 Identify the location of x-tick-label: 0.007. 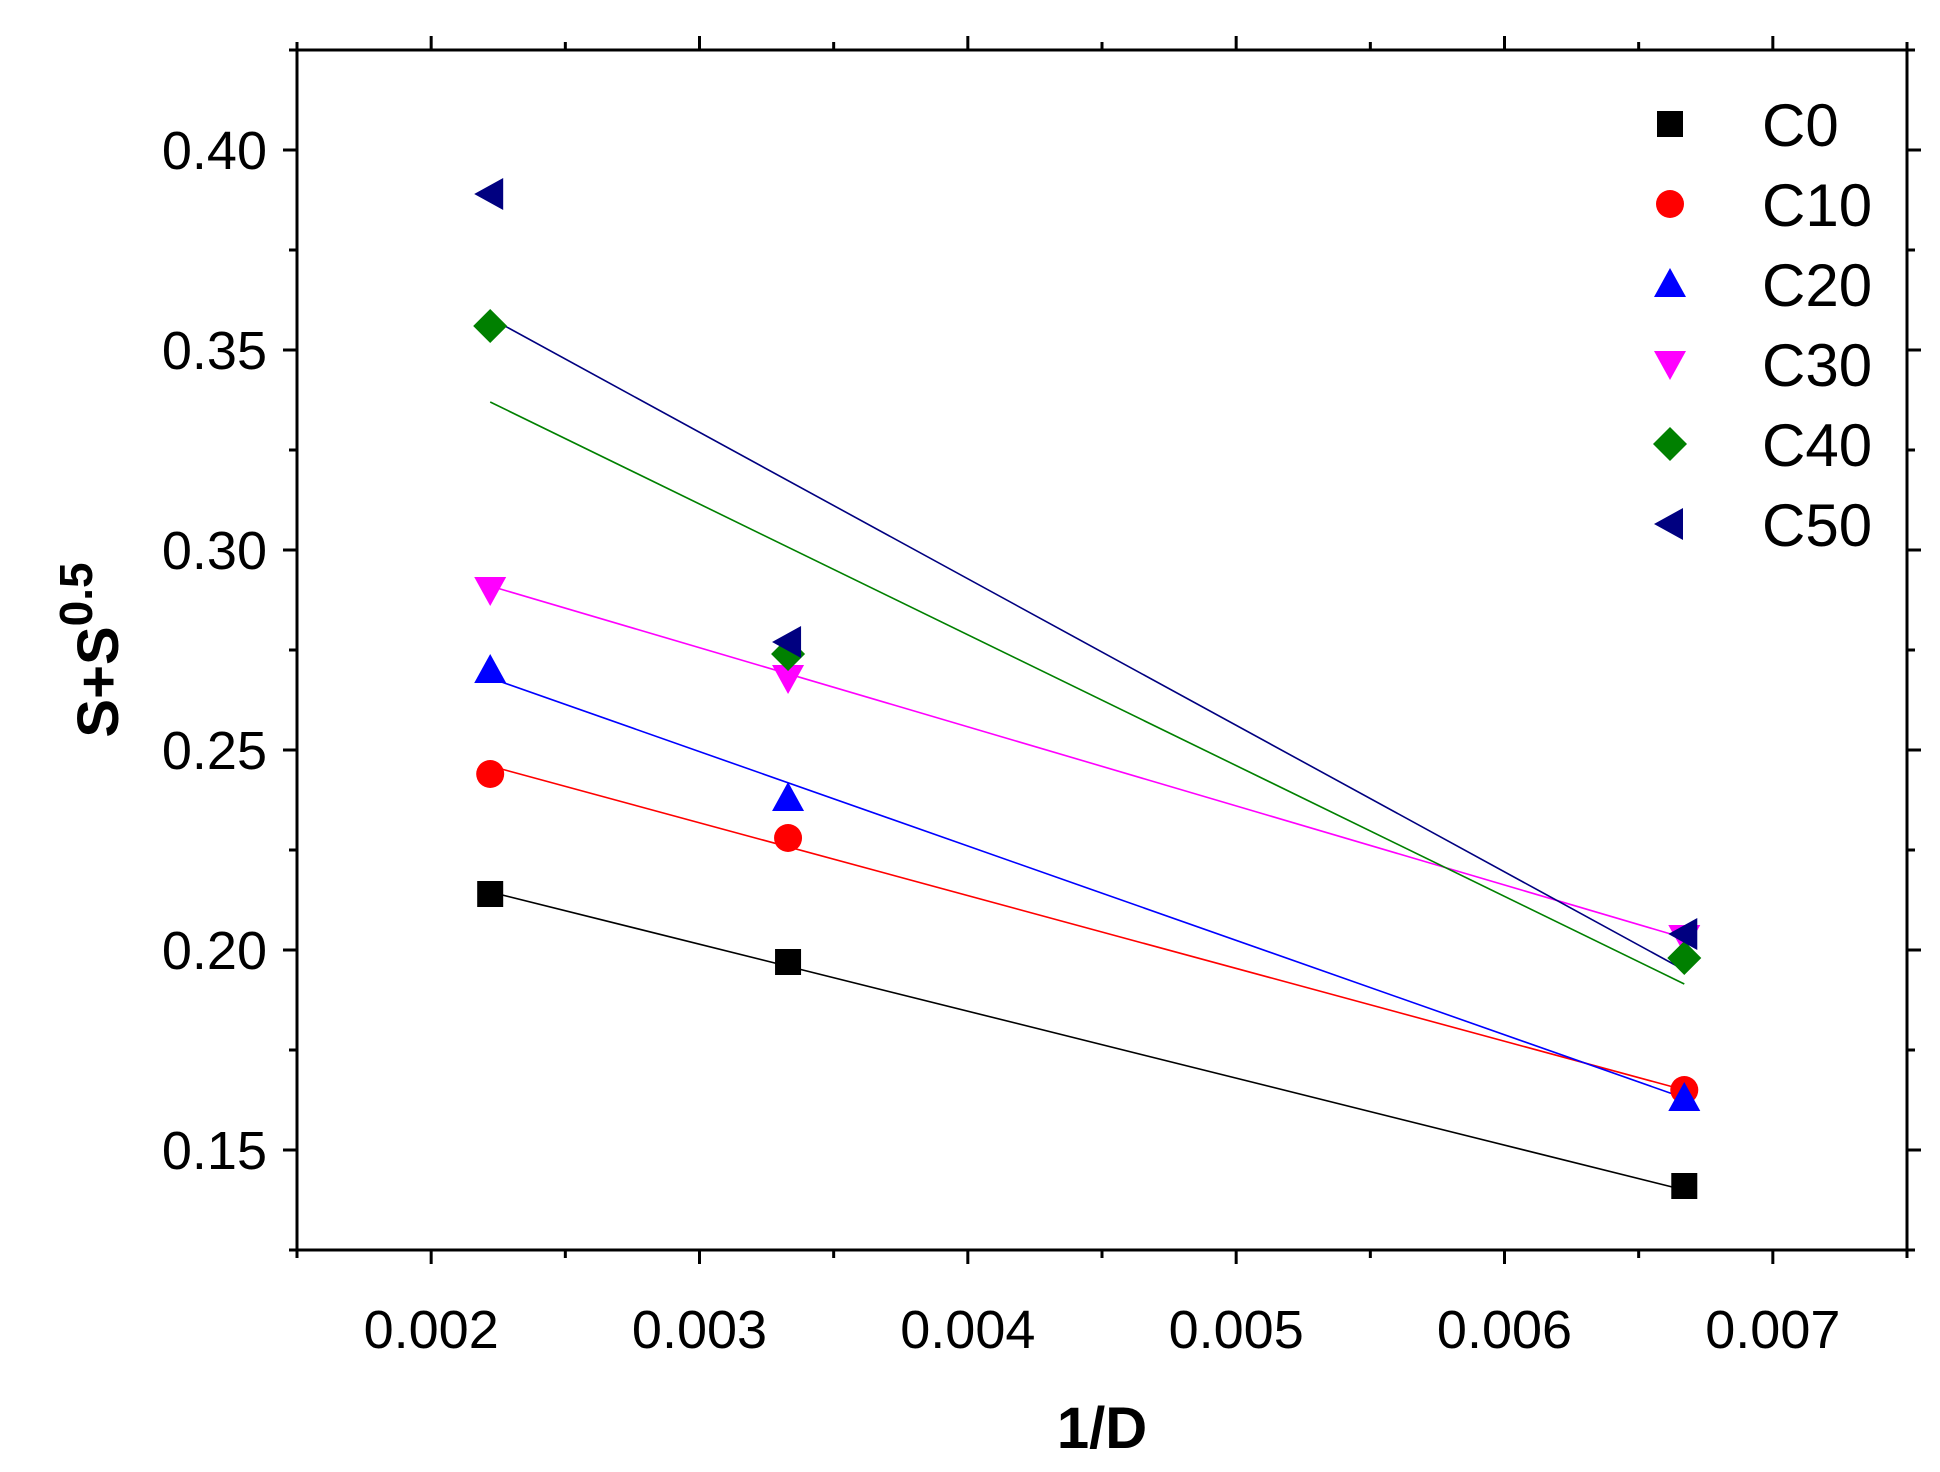
(1772, 1330).